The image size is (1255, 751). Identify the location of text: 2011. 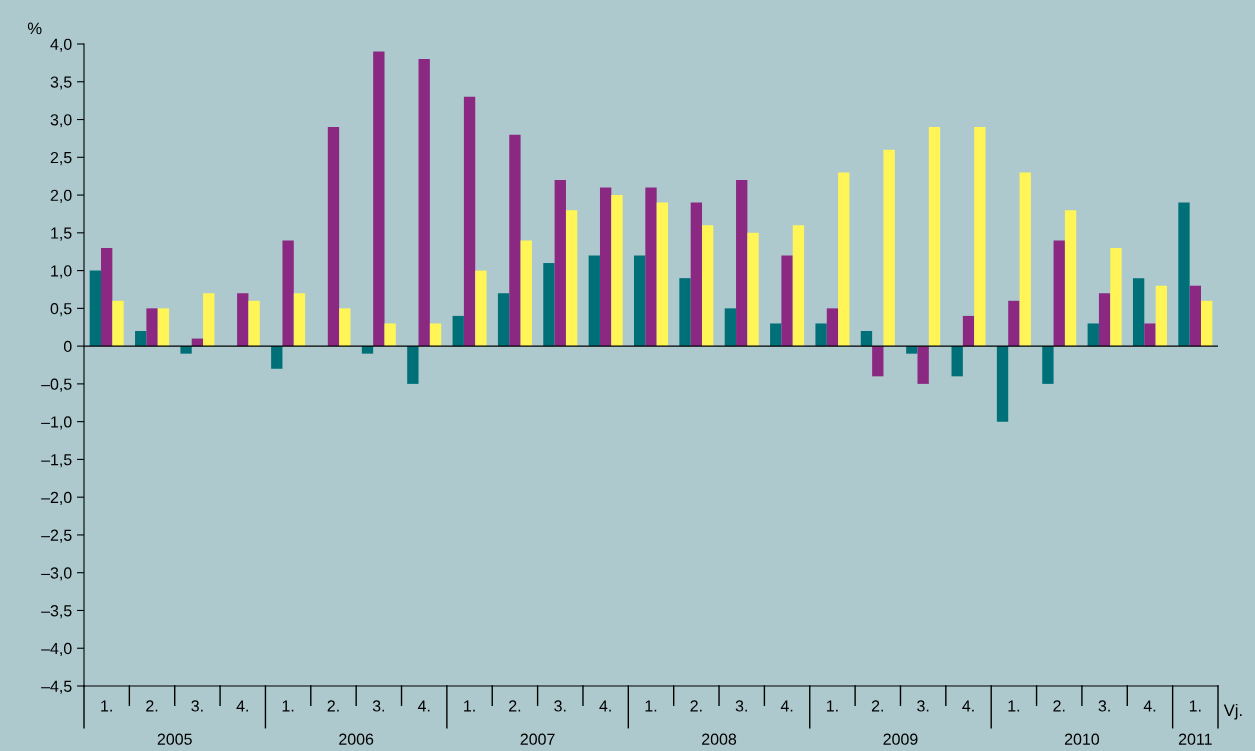
(1195, 739).